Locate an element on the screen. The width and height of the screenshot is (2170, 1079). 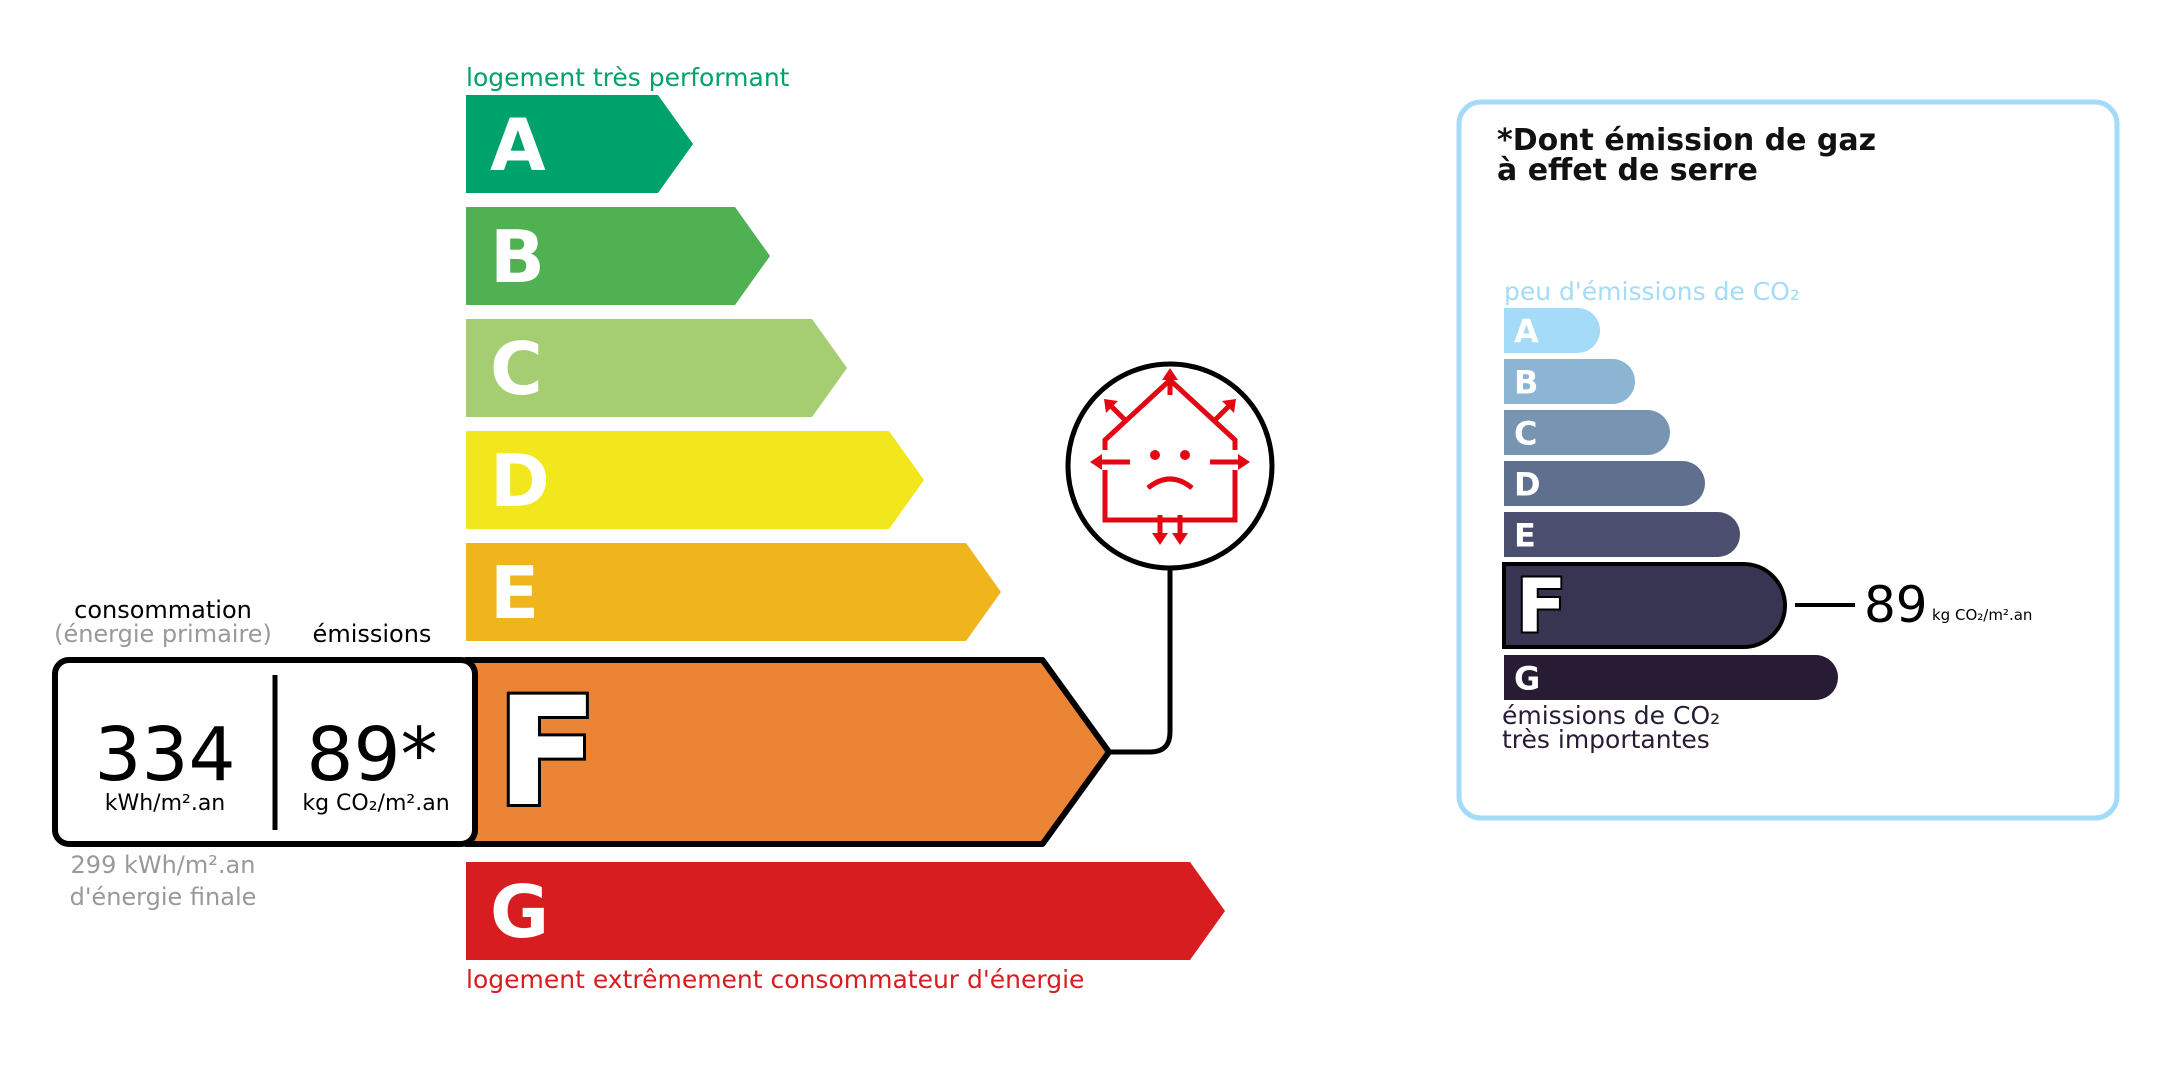
ghg-class-g: G is located at coordinates (1671, 677).